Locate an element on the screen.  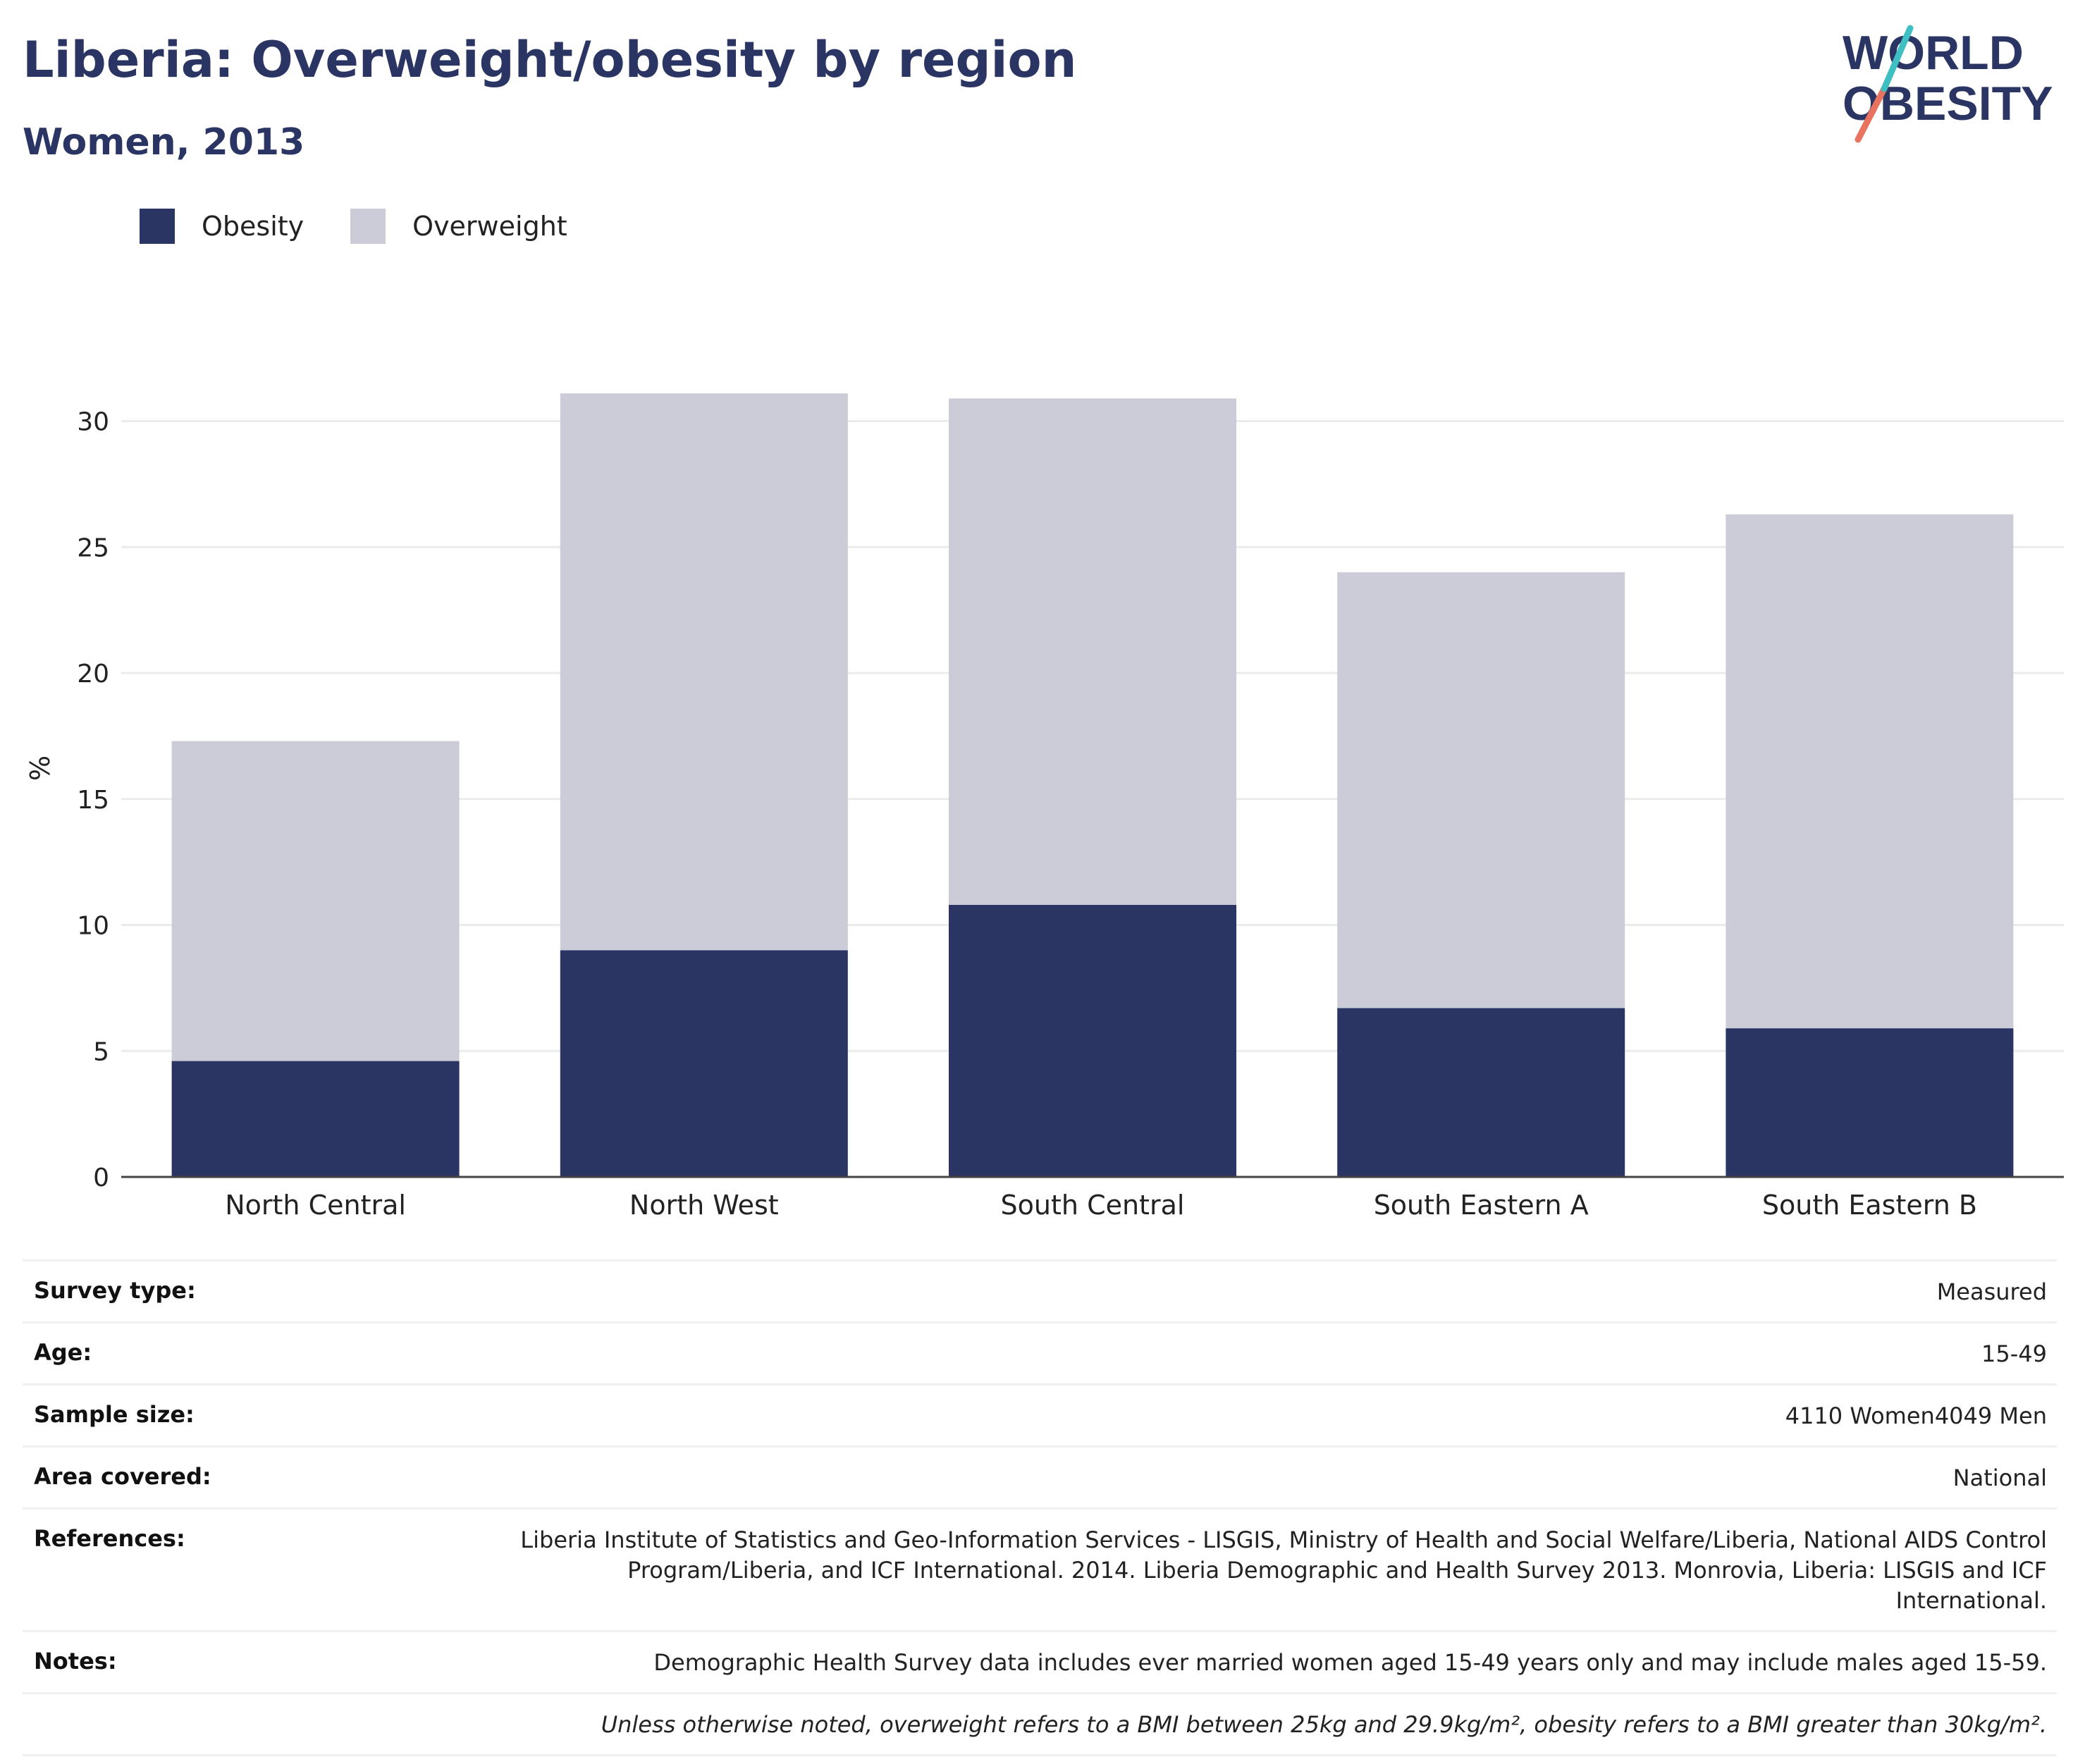
chart-subtitle: Women, 2013 is located at coordinates (164, 142).